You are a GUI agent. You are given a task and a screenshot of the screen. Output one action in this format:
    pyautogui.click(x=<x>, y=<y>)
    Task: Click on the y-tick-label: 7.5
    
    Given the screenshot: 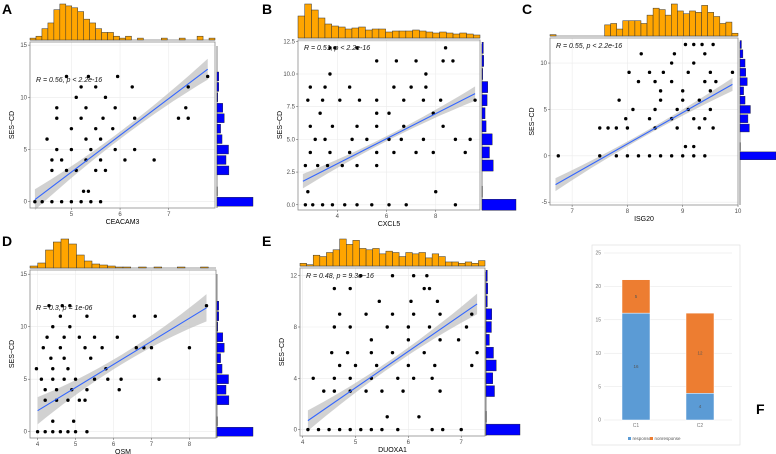 What is the action you would take?
    pyautogui.click(x=291, y=108)
    